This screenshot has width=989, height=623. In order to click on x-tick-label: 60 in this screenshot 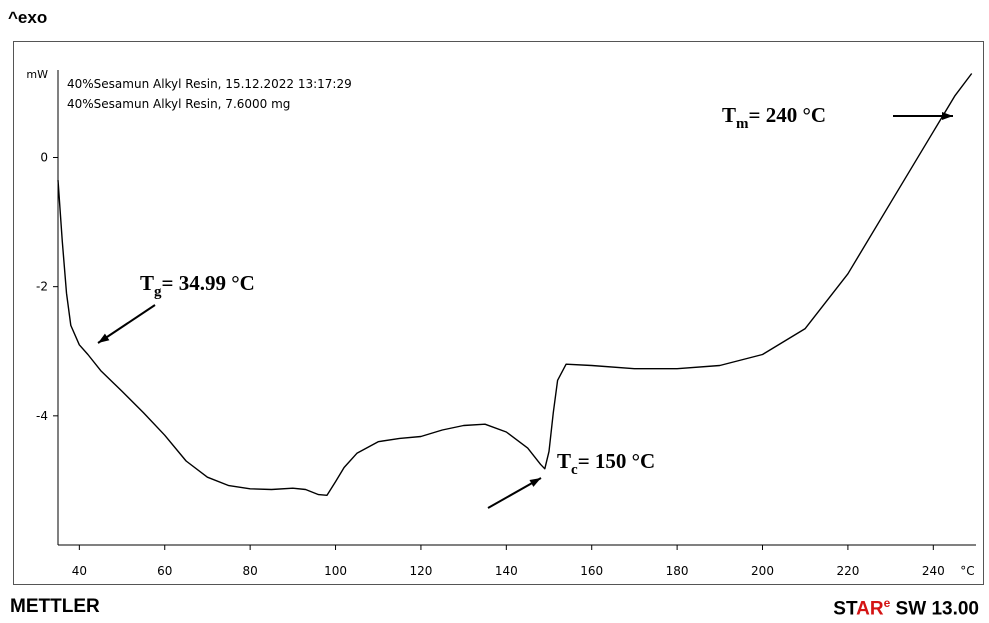, I will do `click(164, 571)`.